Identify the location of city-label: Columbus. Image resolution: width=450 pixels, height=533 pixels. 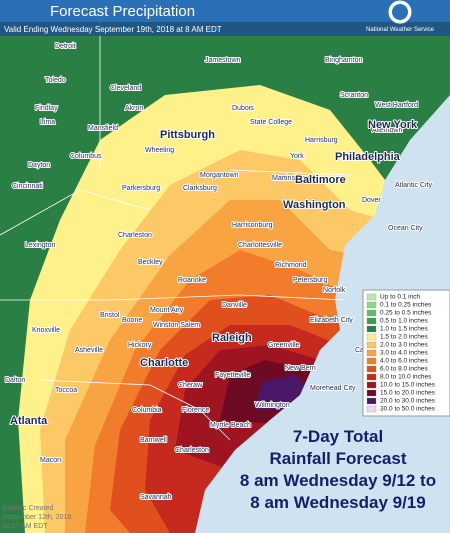
(86, 156).